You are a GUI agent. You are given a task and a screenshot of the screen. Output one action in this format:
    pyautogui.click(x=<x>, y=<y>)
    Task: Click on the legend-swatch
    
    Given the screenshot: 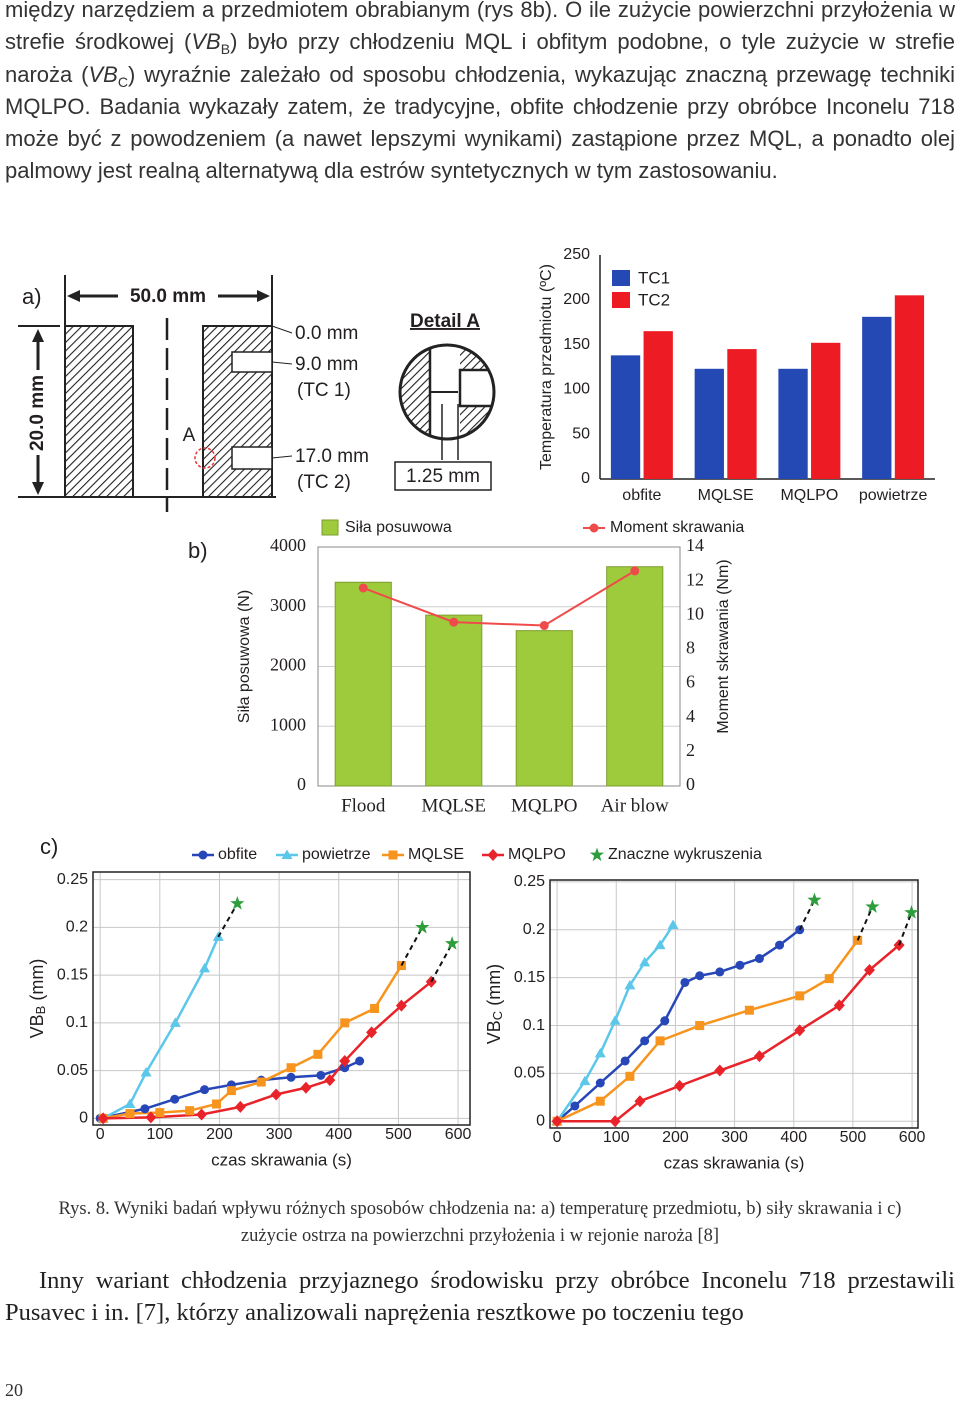 What is the action you would take?
    pyautogui.click(x=330, y=527)
    